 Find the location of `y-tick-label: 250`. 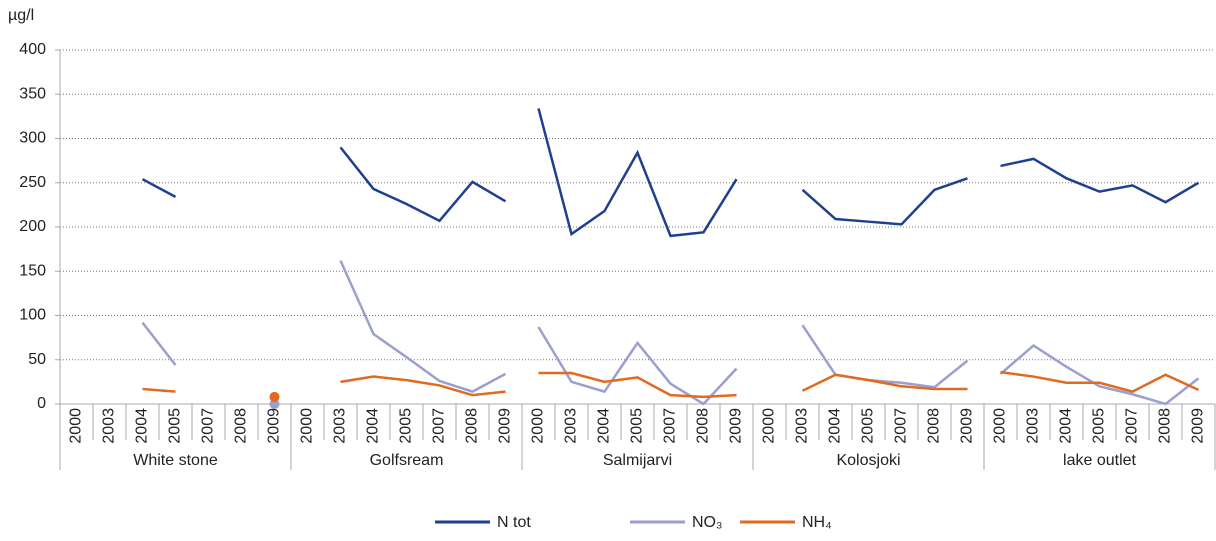

y-tick-label: 250 is located at coordinates (32, 182).